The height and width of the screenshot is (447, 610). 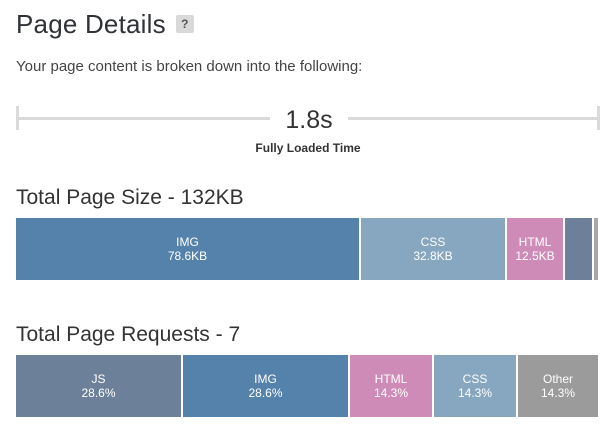 What do you see at coordinates (474, 118) in the screenshot?
I see `timeline-right-line` at bounding box center [474, 118].